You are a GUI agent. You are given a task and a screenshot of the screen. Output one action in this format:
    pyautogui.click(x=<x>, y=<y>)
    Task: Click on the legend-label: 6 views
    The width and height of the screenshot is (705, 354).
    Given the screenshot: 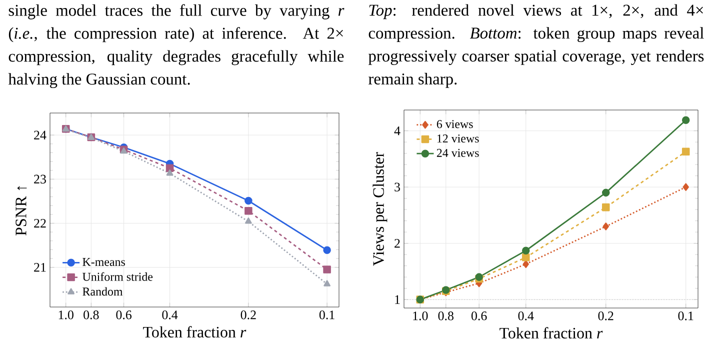 What is the action you would take?
    pyautogui.click(x=454, y=124)
    